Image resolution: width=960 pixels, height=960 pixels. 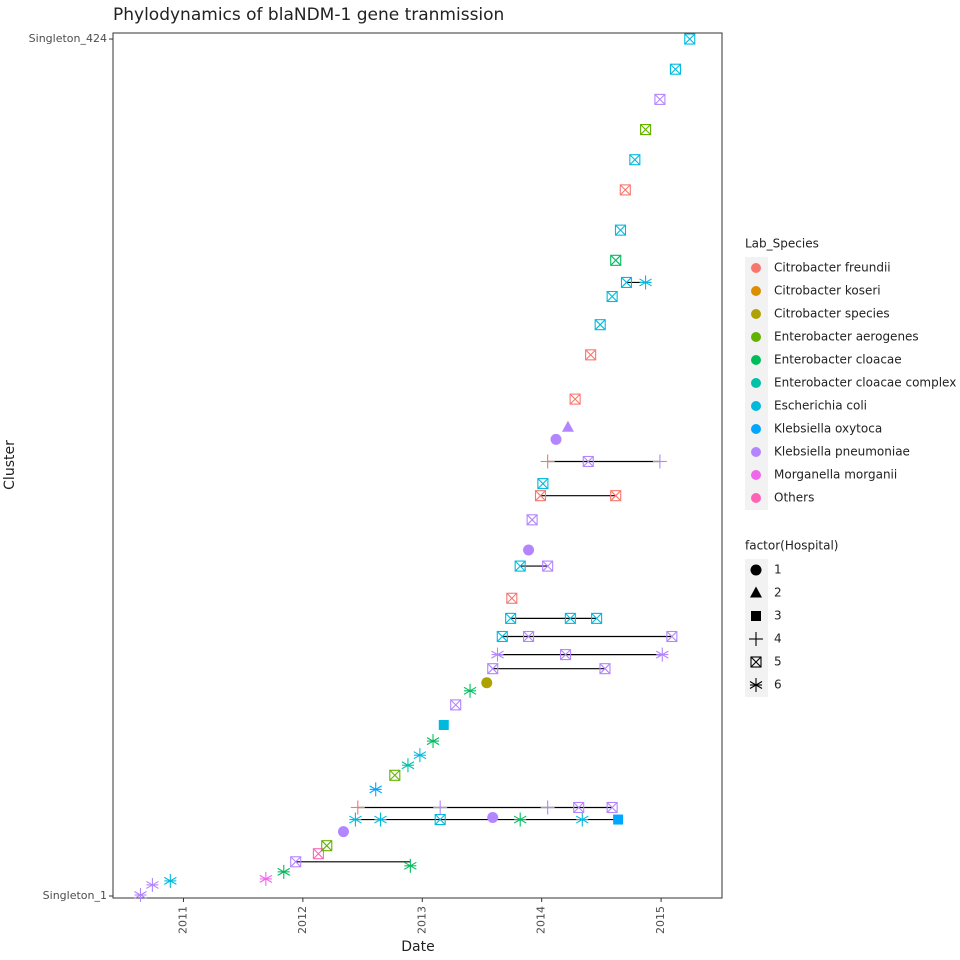 What do you see at coordinates (778, 593) in the screenshot?
I see `legend-label: 2` at bounding box center [778, 593].